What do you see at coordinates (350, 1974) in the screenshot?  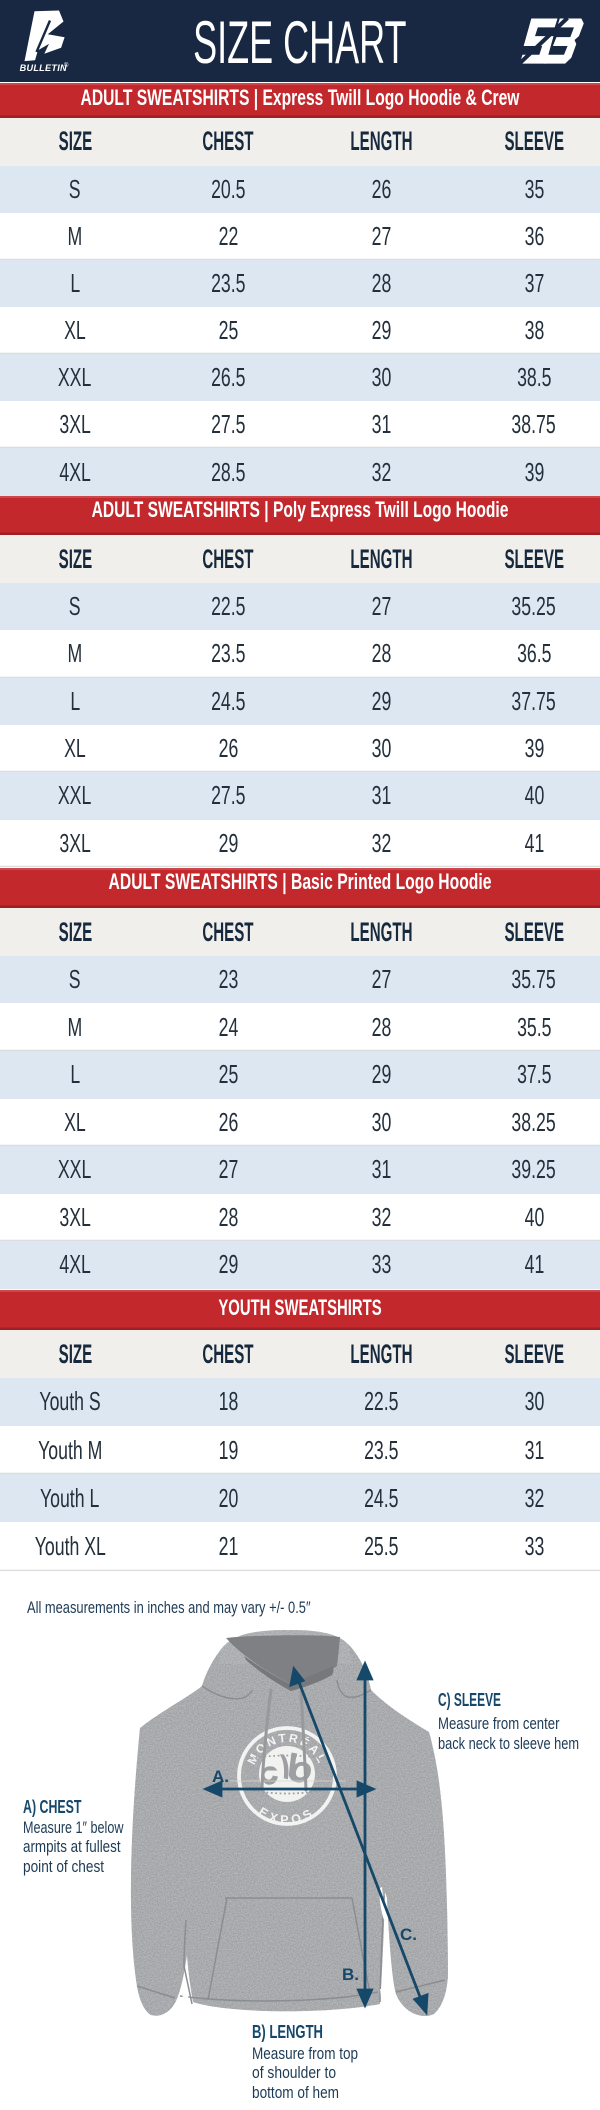 I see `svg-text: B.` at bounding box center [350, 1974].